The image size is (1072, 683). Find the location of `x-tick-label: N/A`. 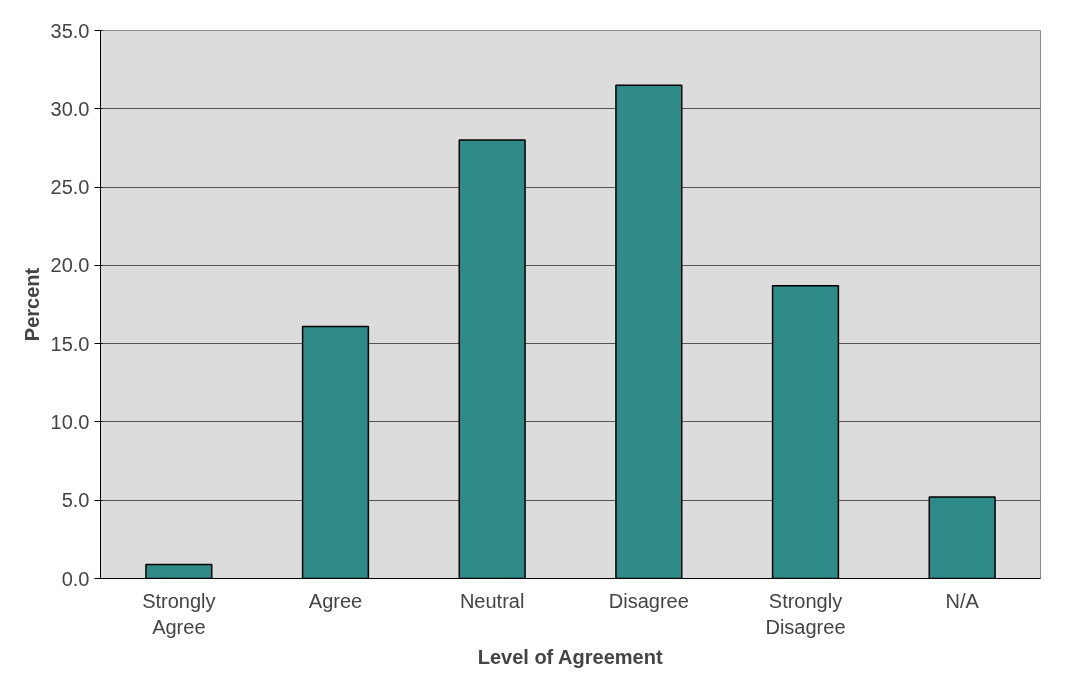

x-tick-label: N/A is located at coordinates (962, 600).